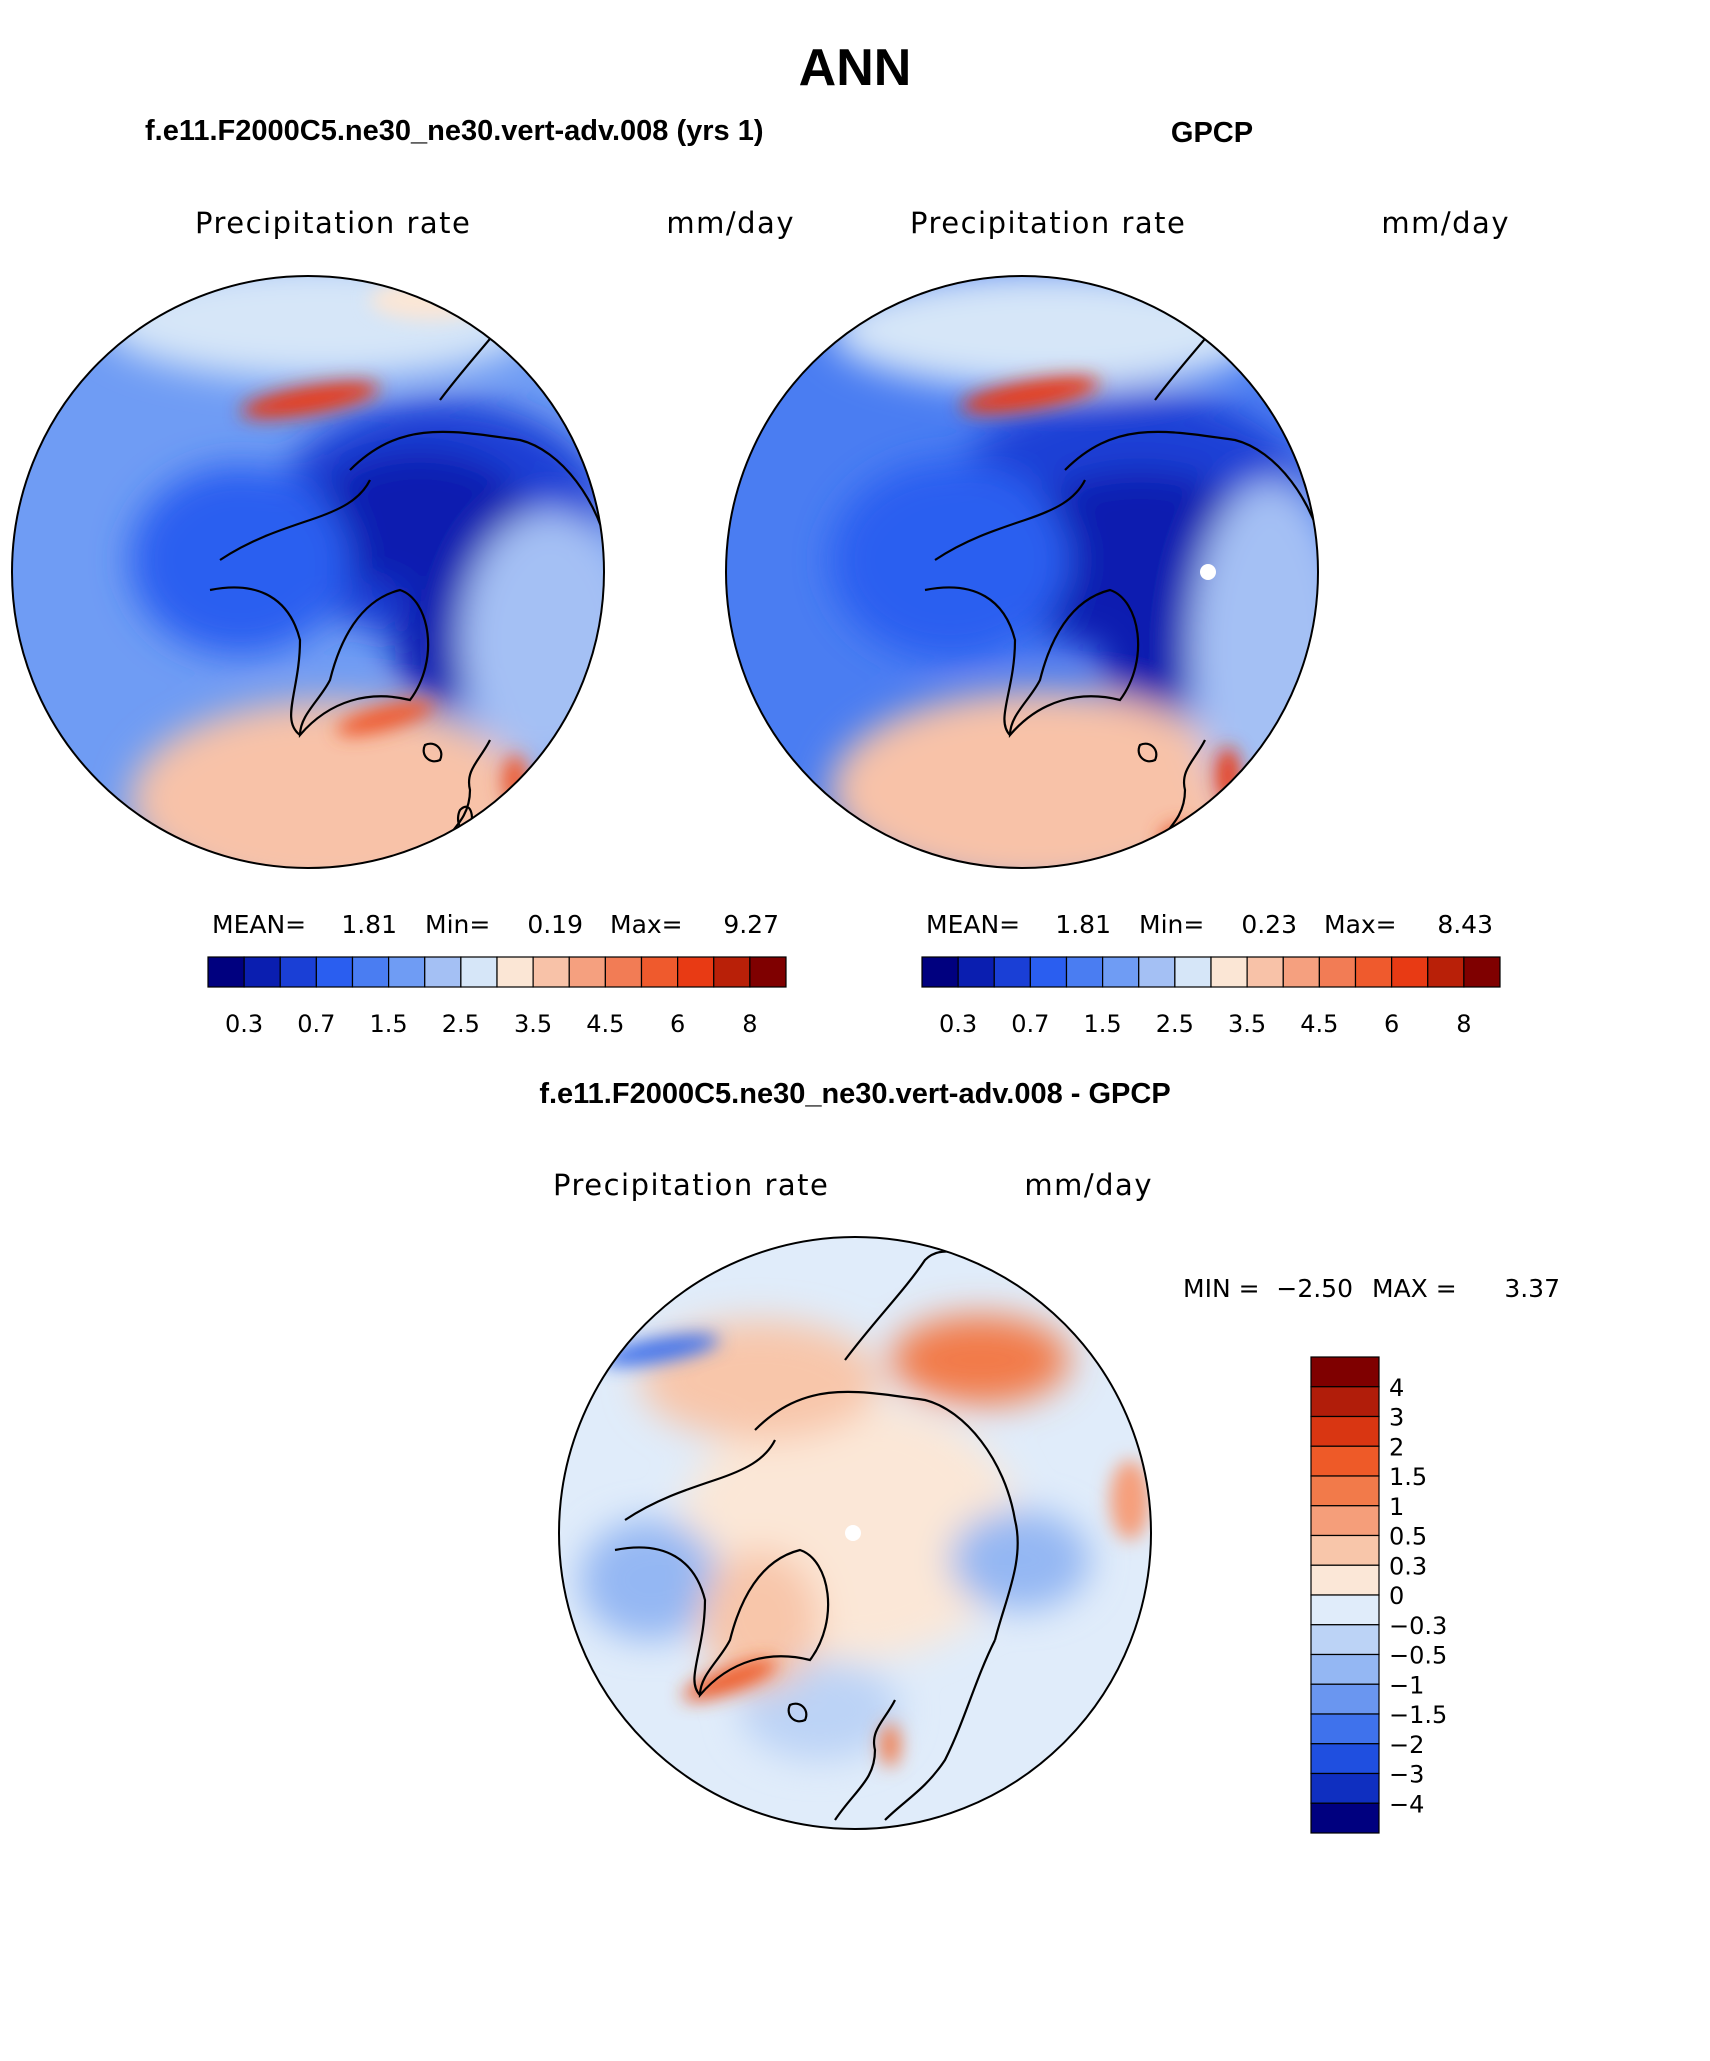  Describe the element at coordinates (730, 223) in the screenshot. I see `panel-model-units: mm/day` at that location.